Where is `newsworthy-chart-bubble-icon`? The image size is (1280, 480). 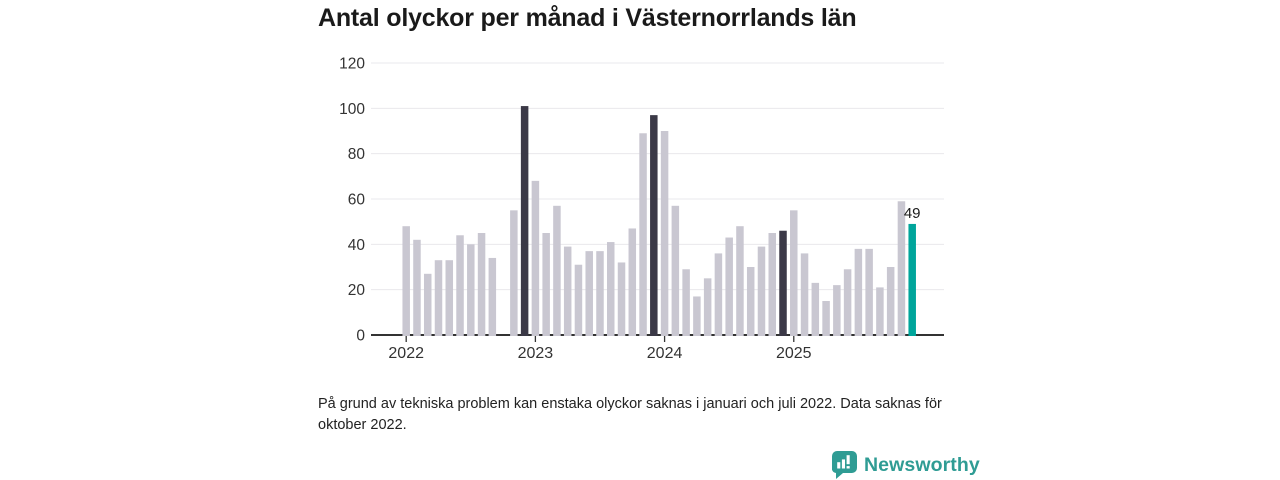 newsworthy-chart-bubble-icon is located at coordinates (844, 465).